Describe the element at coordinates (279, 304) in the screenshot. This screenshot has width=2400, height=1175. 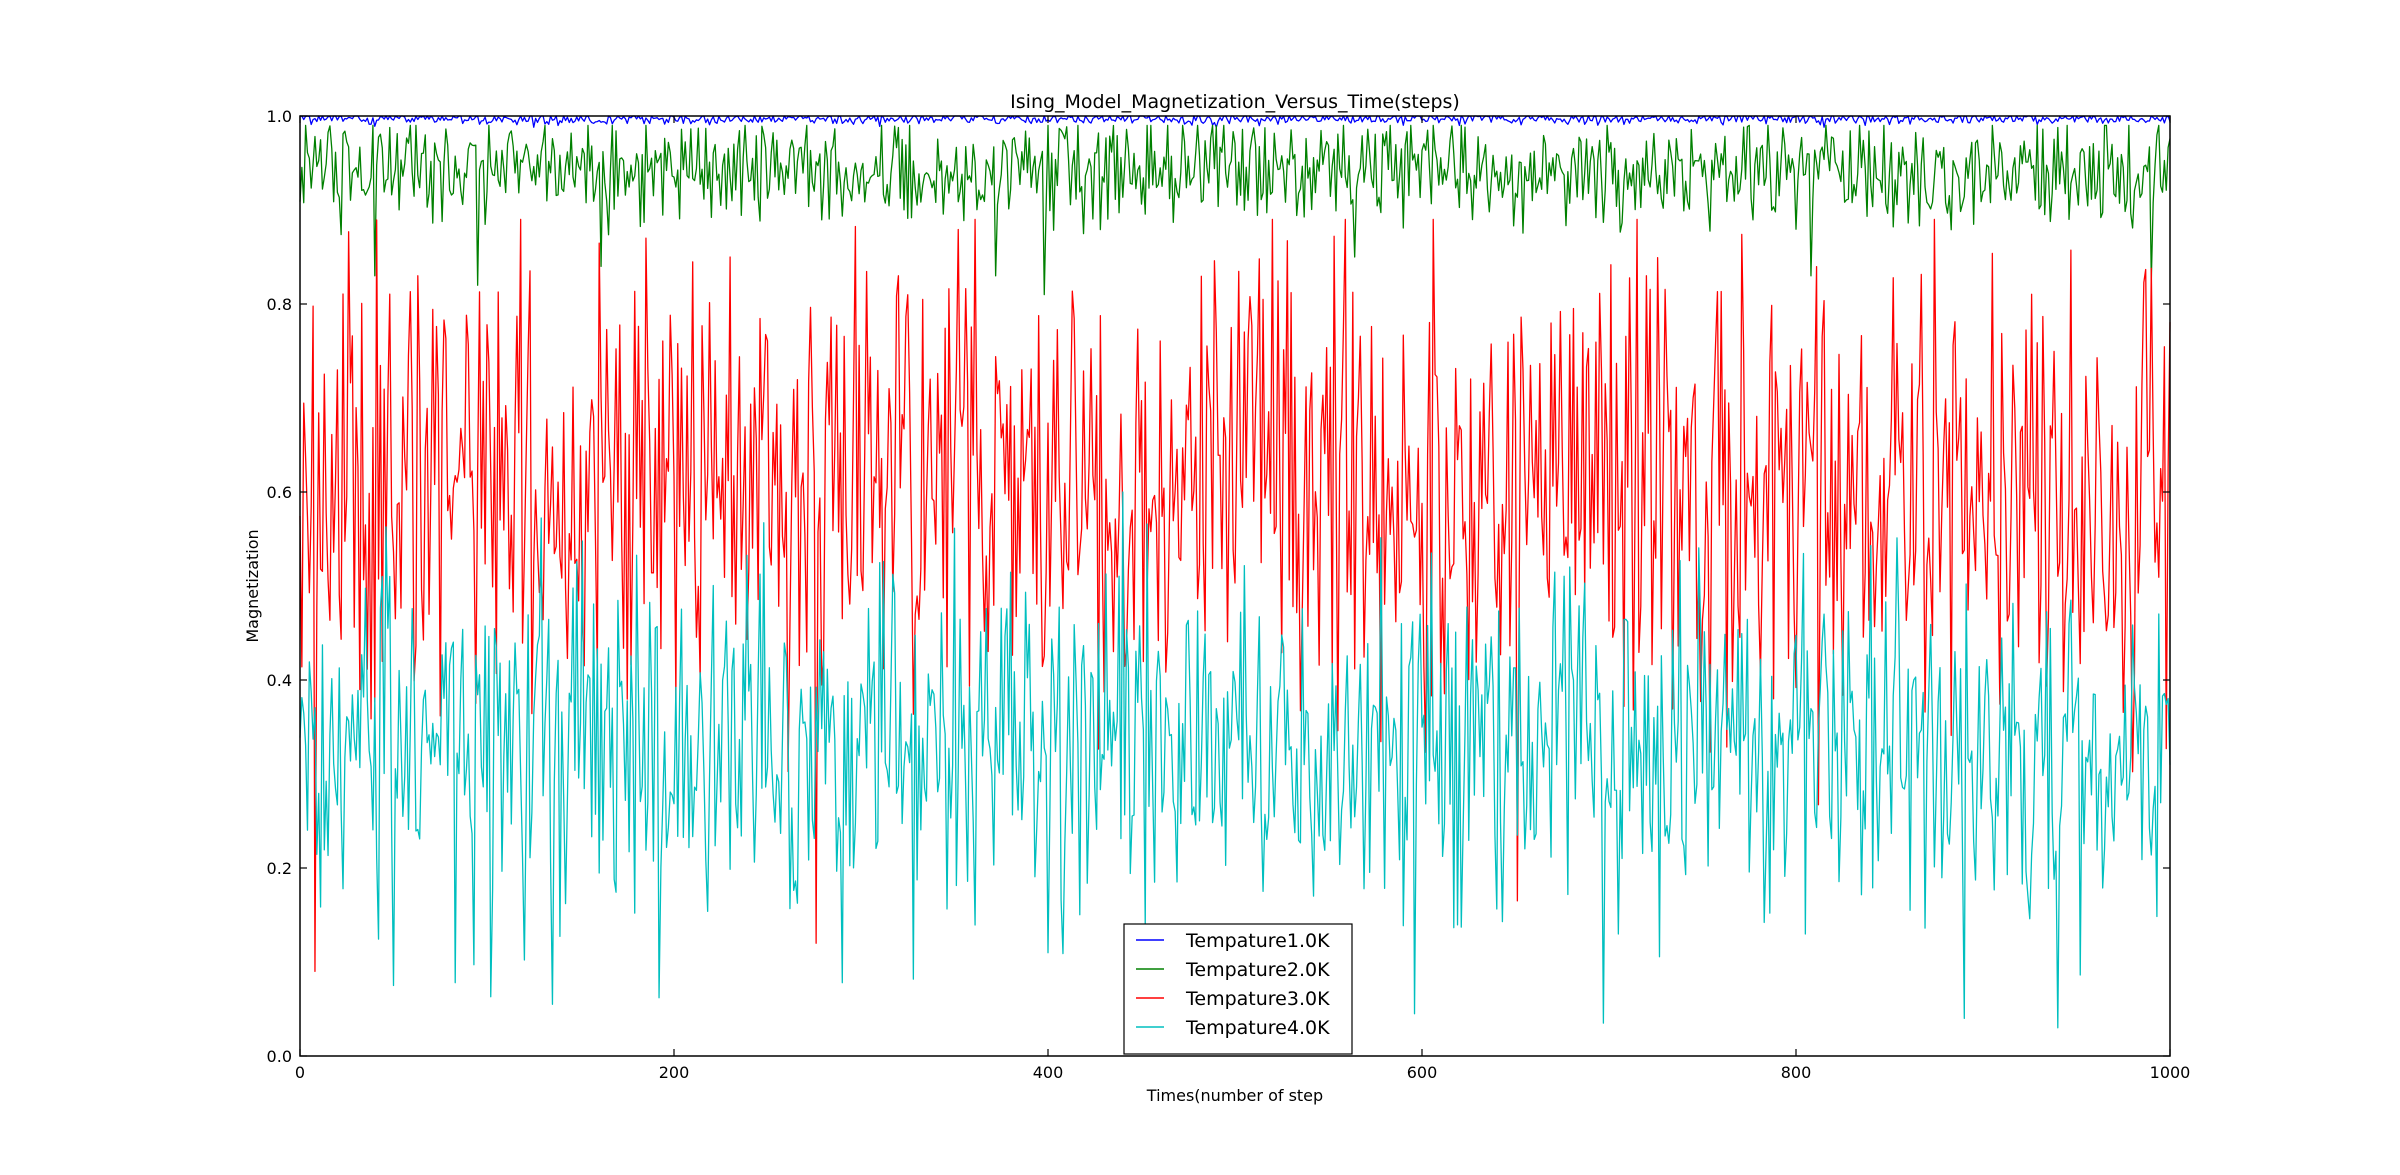
I see `y-tick-label: 0.8` at that location.